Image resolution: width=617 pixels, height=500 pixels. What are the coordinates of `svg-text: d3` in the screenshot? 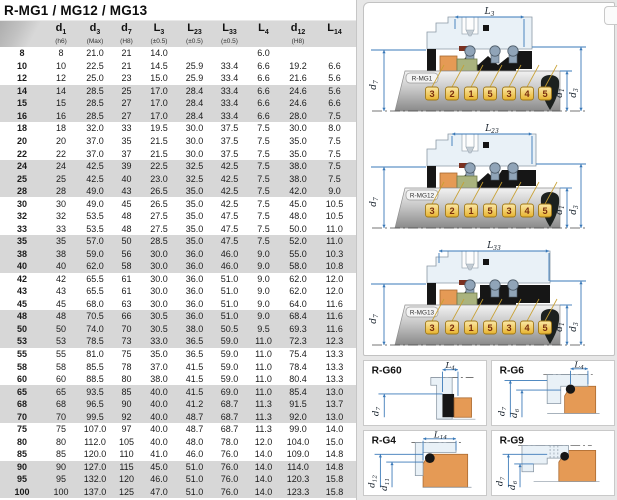 It's located at (574, 327).